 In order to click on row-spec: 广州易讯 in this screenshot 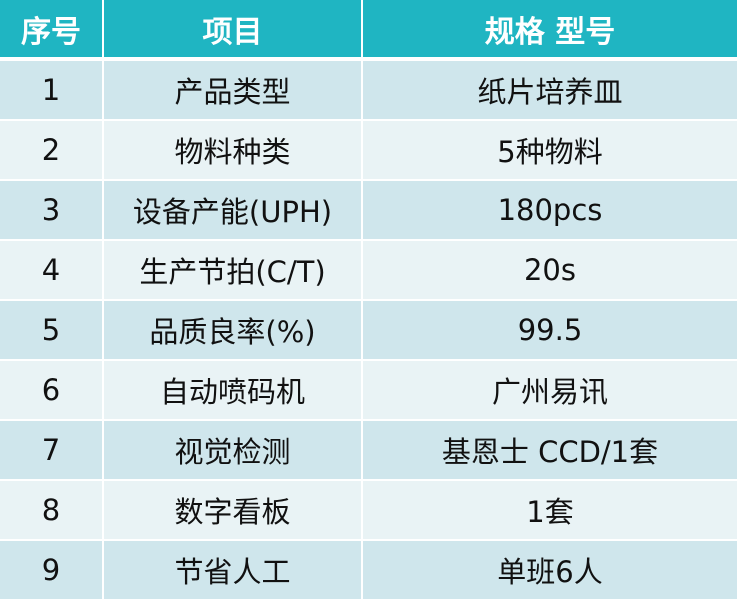, I will do `click(549, 390)`.